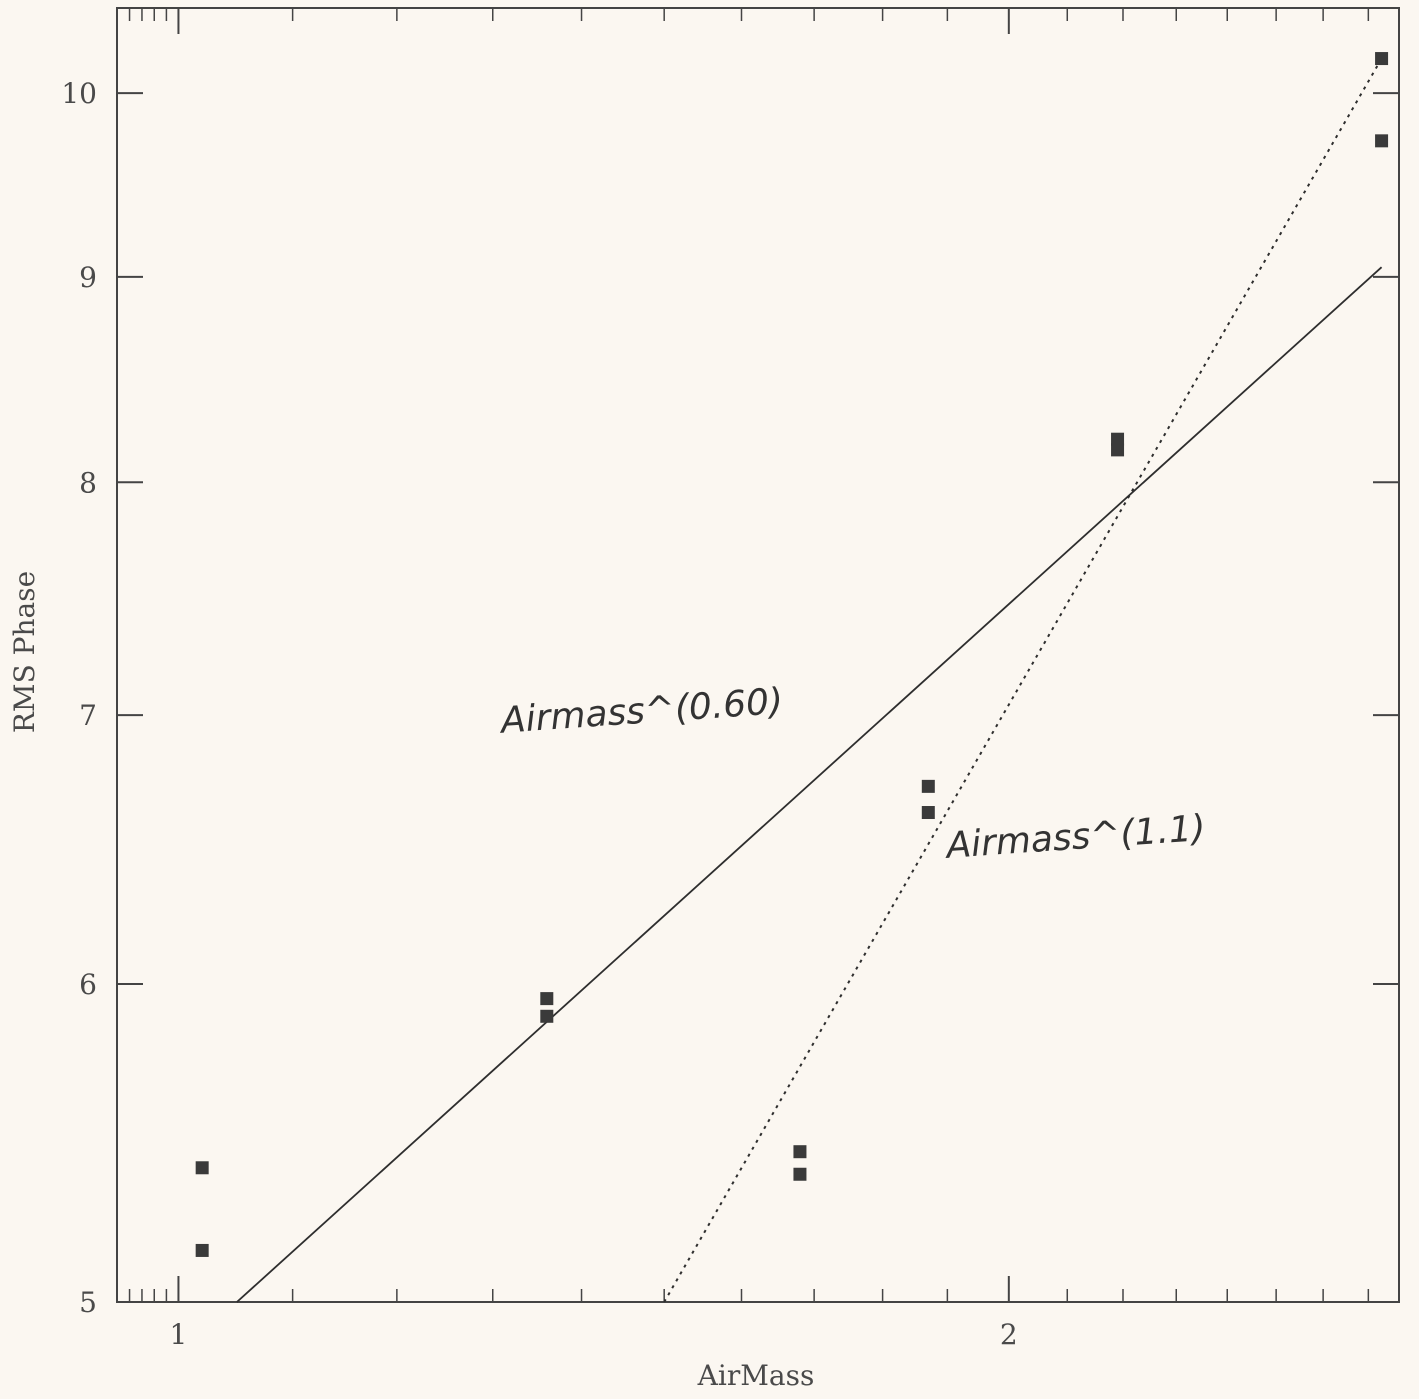 Image resolution: width=1419 pixels, height=1399 pixels. What do you see at coordinates (88, 482) in the screenshot?
I see `y-tick-label: 8` at bounding box center [88, 482].